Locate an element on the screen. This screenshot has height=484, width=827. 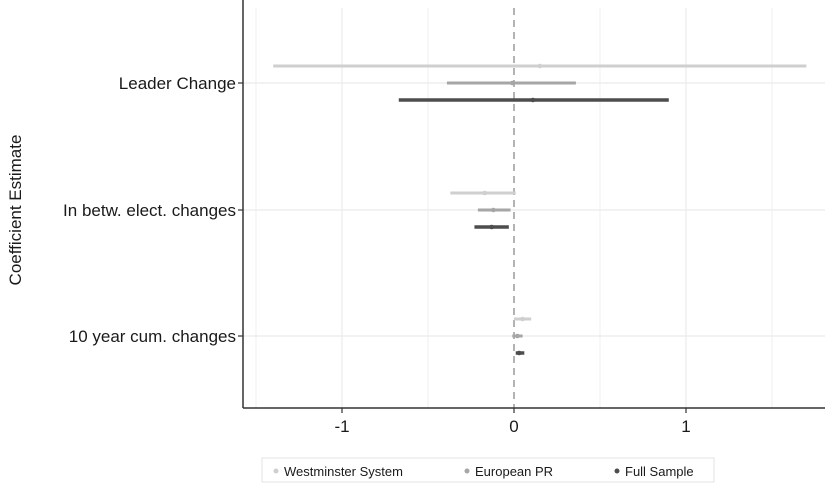
x-tick-labels: -1 0 1 is located at coordinates (512, 422).